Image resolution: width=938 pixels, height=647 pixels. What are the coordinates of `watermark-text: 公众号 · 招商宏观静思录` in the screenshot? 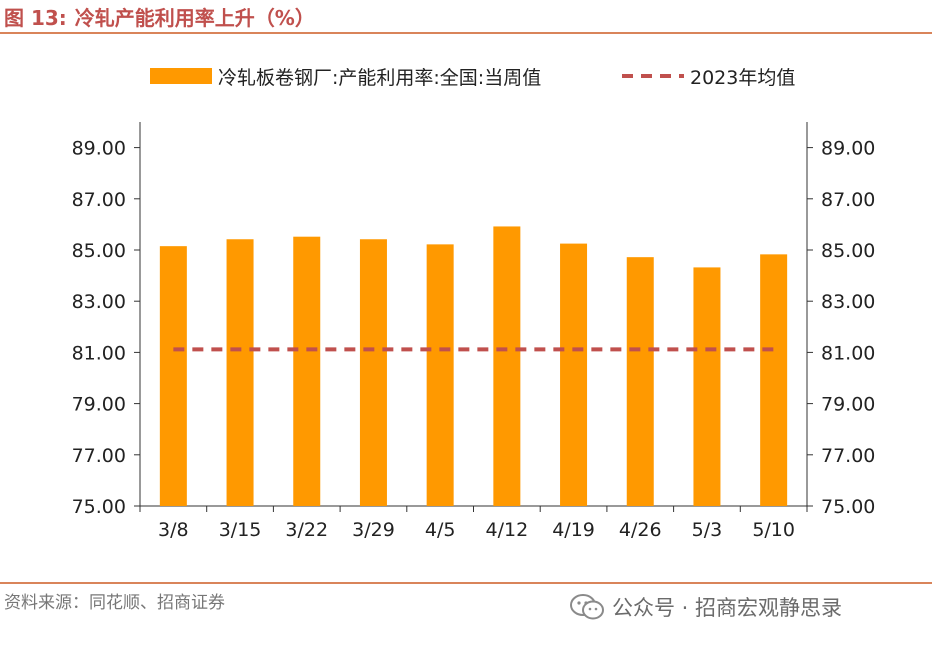 It's located at (727, 608).